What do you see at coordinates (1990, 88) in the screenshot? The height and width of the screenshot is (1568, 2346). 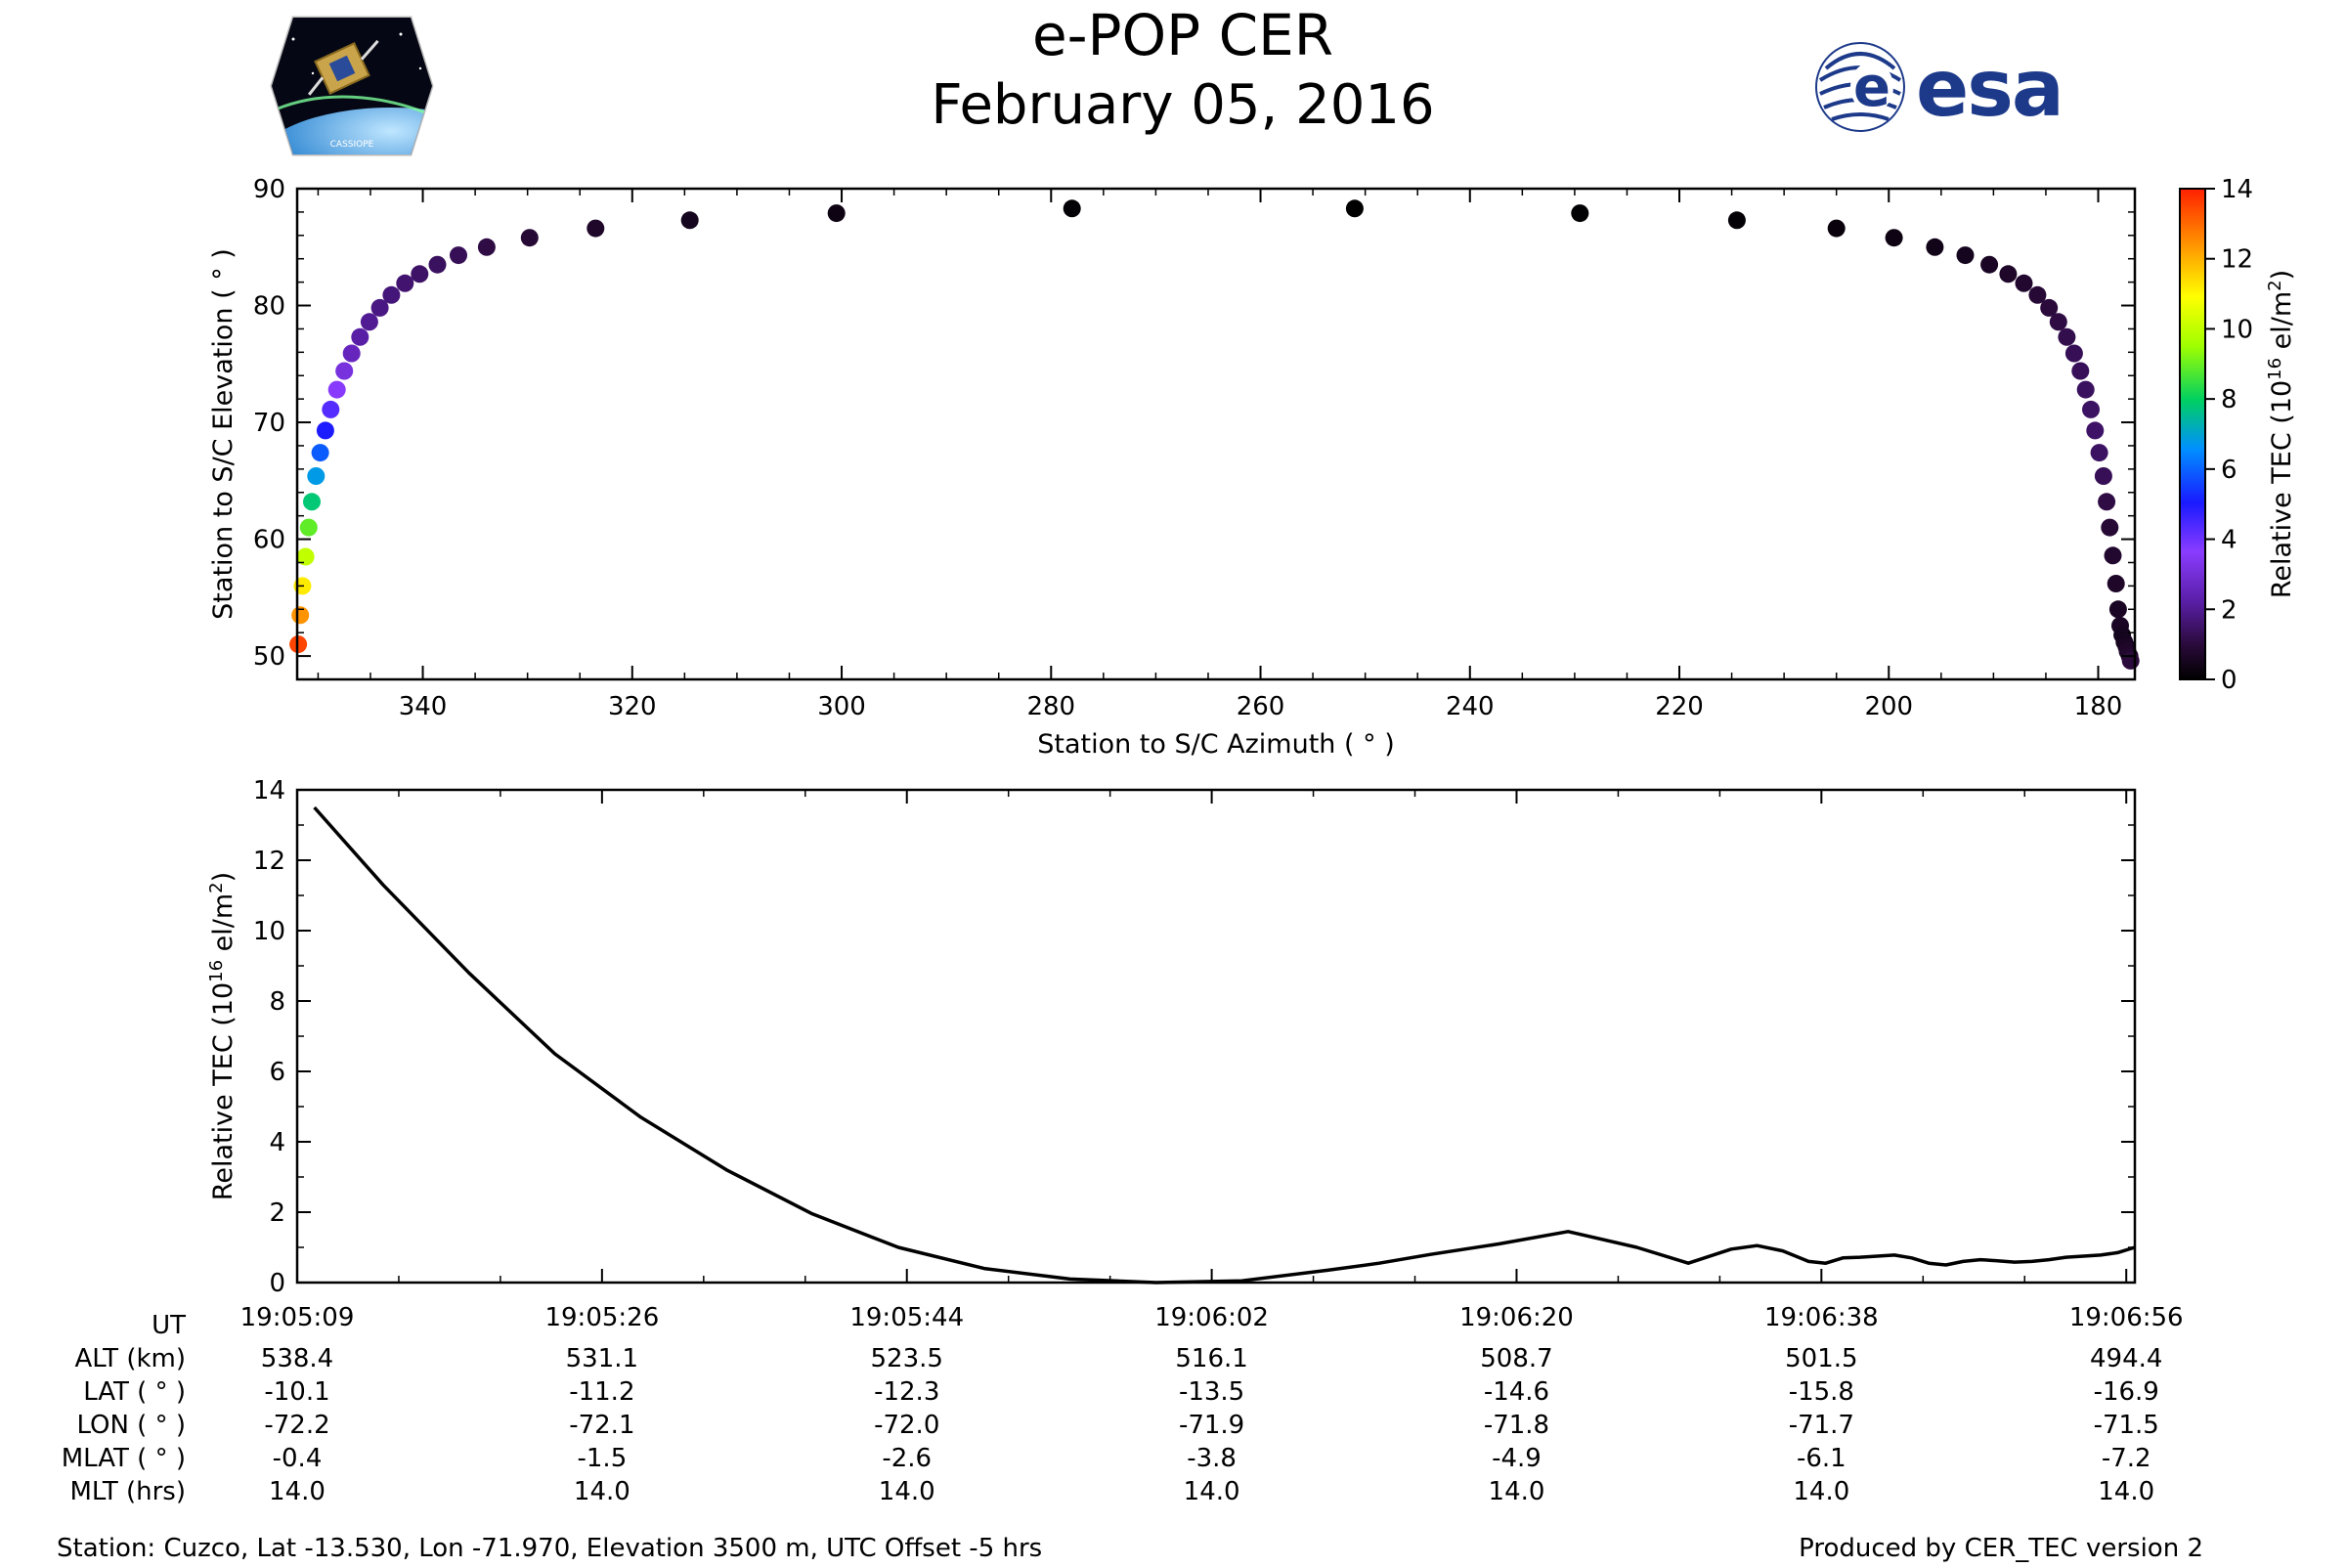 I see `esa-logo-text: esa` at bounding box center [1990, 88].